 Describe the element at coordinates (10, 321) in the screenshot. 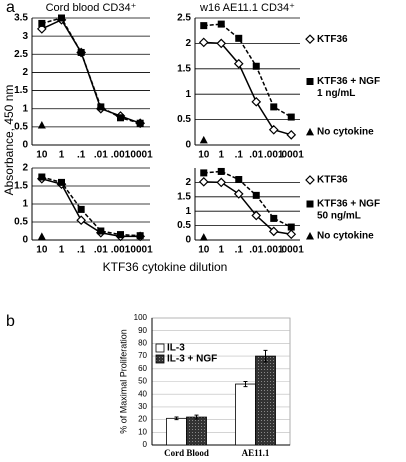

I see `panel-label: b` at that location.